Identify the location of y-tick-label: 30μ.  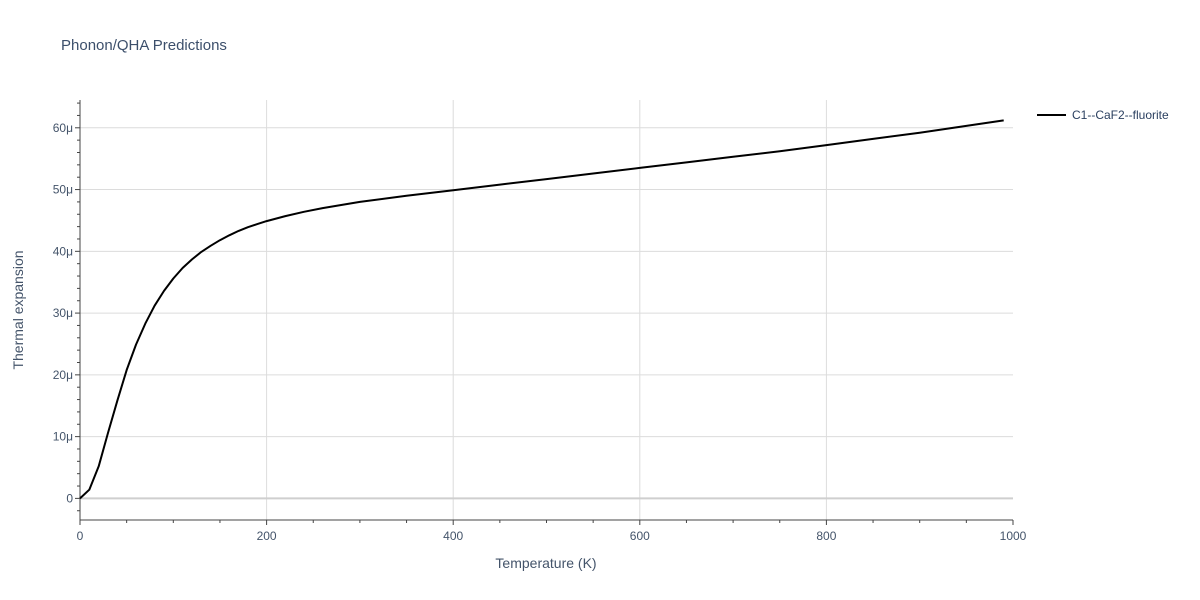
(63, 313).